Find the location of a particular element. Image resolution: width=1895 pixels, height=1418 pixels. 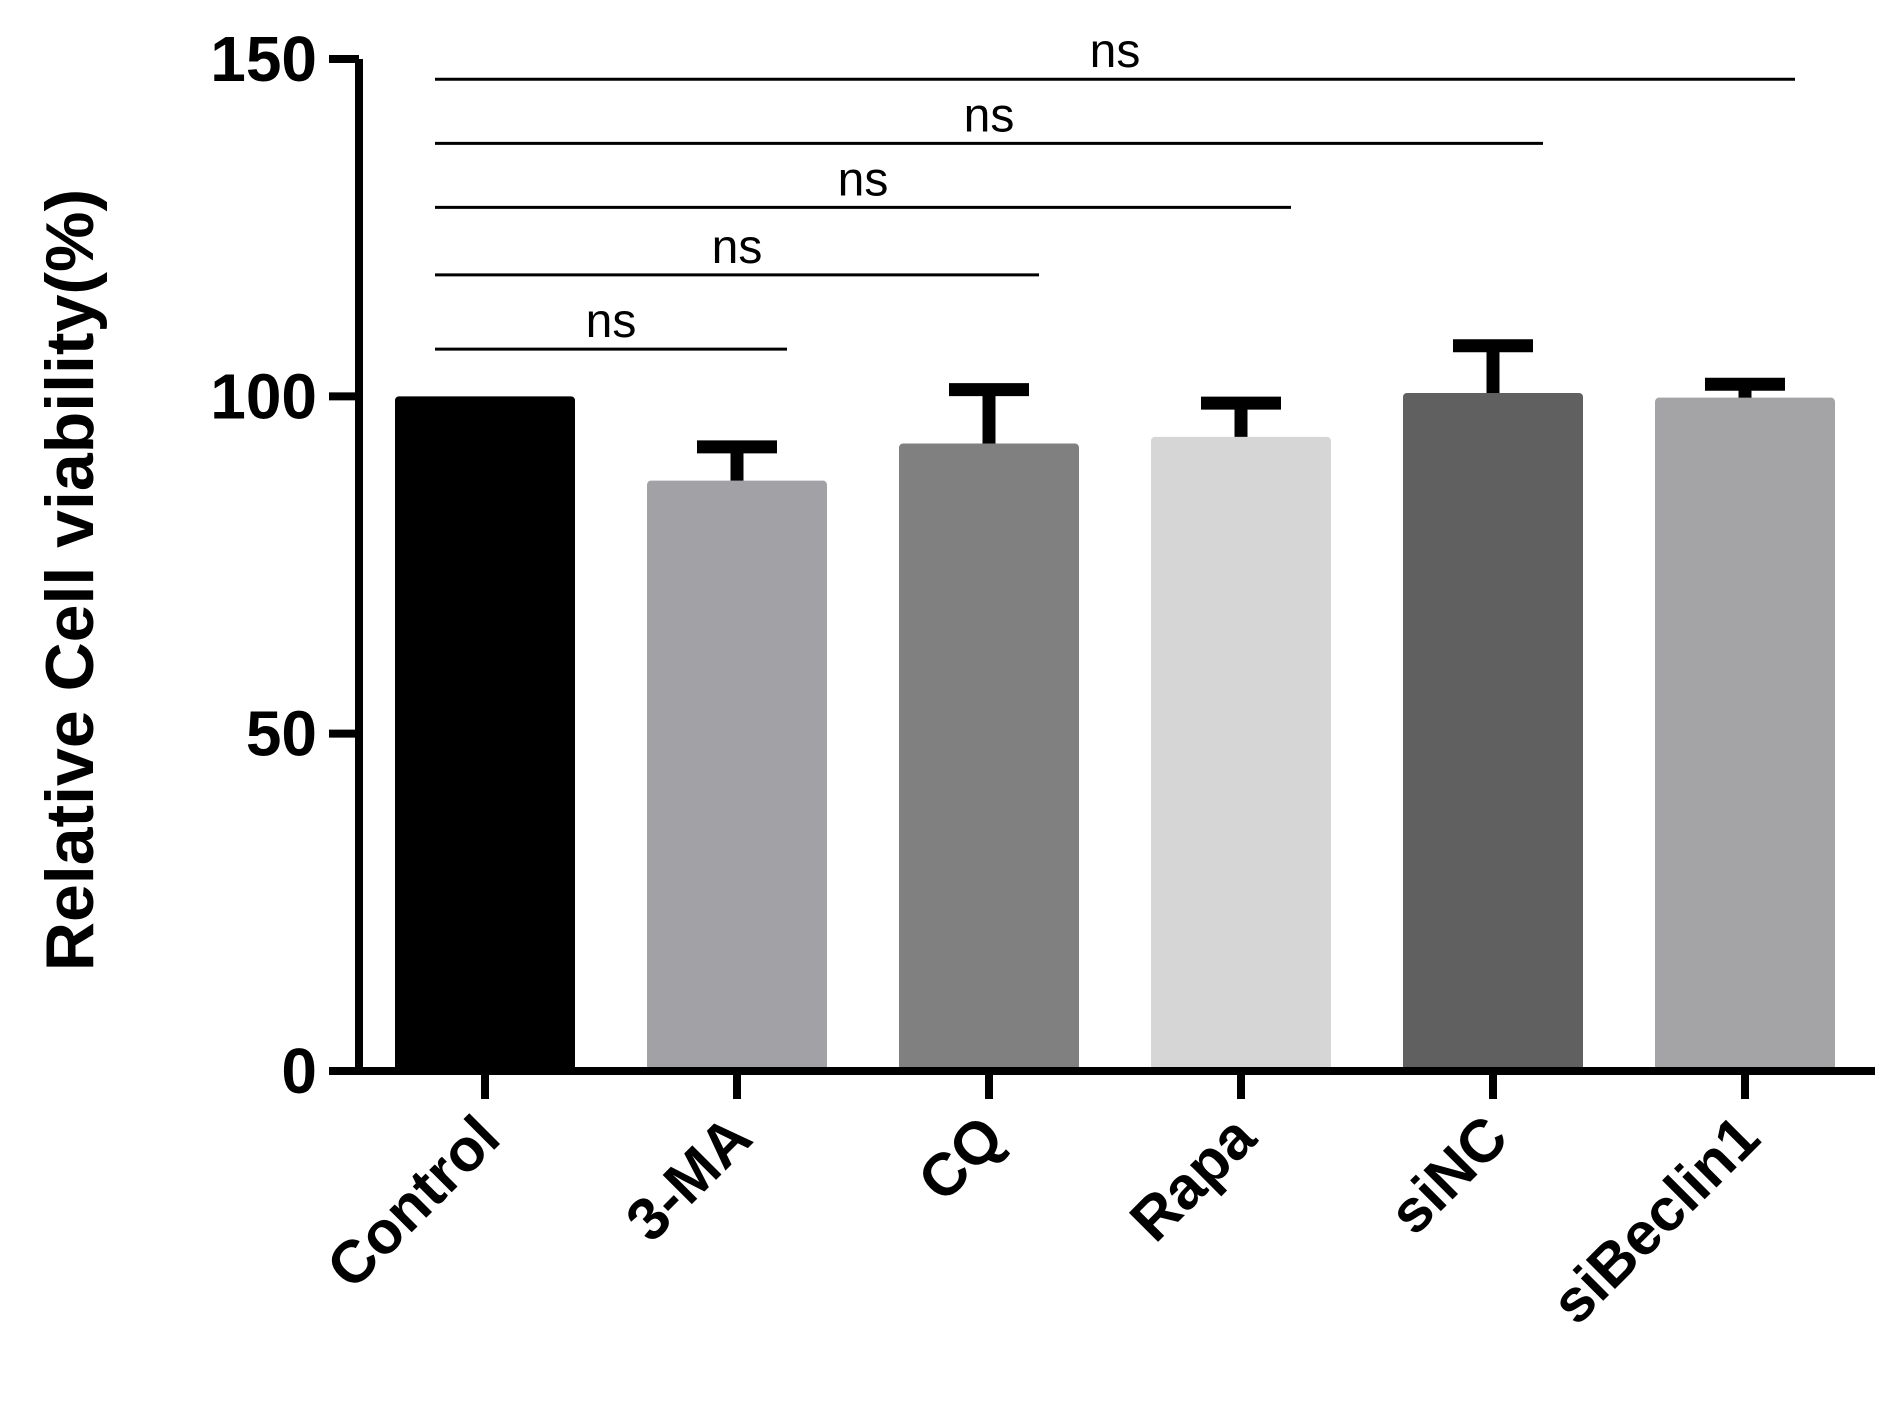

bar-sibeclin1 is located at coordinates (1745, 734).